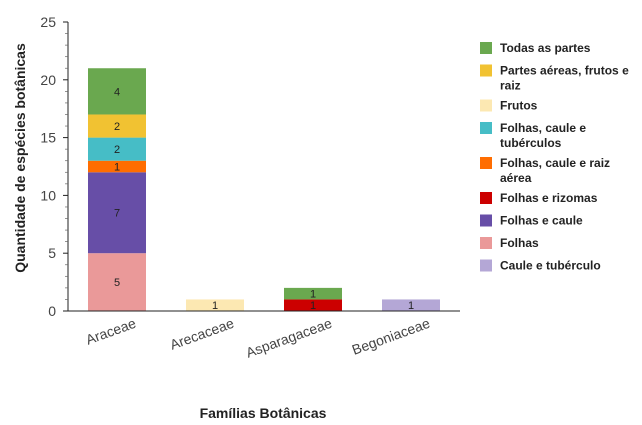 This screenshot has width=642, height=425. I want to click on legend-item: Folhas e caule, so click(531, 221).